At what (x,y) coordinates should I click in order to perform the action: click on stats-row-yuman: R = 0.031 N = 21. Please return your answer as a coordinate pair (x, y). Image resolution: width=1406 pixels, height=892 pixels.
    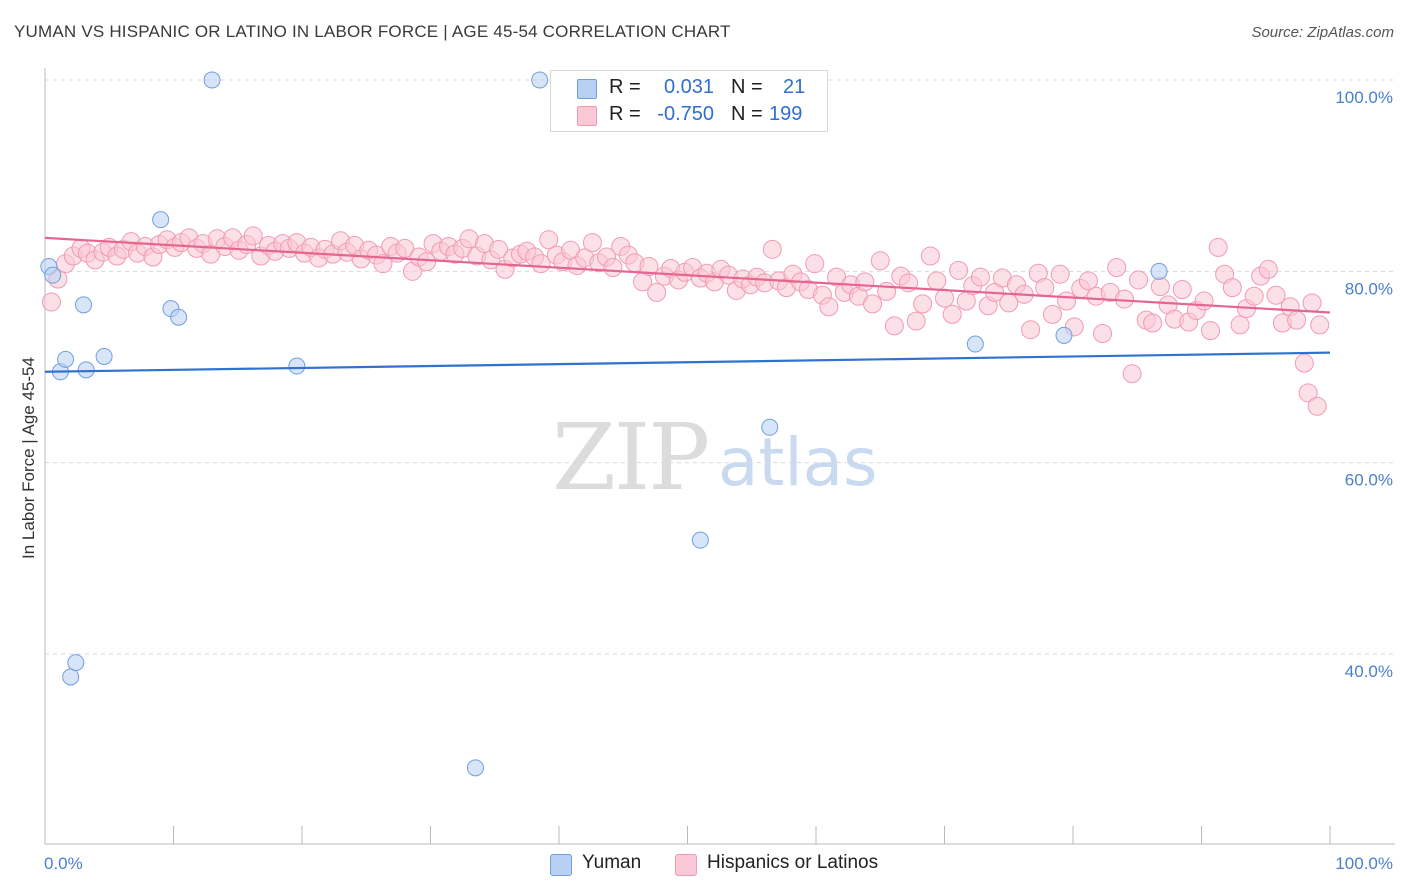
    Looking at the image, I should click on (689, 87).